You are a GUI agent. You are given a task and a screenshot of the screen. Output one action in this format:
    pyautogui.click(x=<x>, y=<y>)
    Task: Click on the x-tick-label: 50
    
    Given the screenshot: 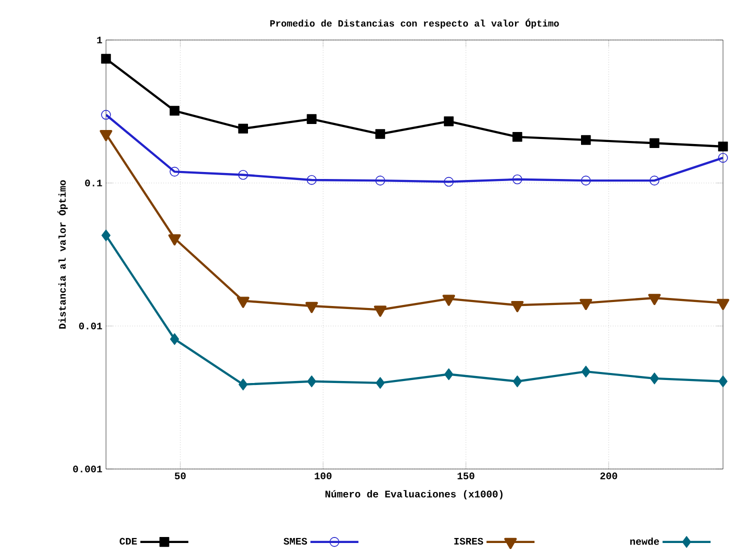 What is the action you would take?
    pyautogui.click(x=180, y=476)
    